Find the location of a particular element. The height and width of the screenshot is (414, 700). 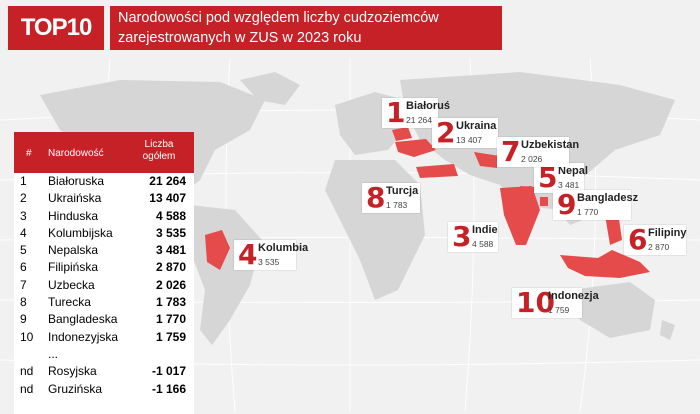

callout-value: 21 264 is located at coordinates (419, 120).